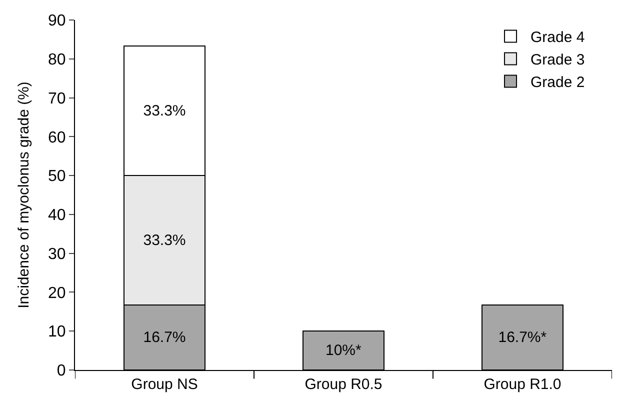  Describe the element at coordinates (557, 83) in the screenshot. I see `legend-label: Grade 2` at that location.